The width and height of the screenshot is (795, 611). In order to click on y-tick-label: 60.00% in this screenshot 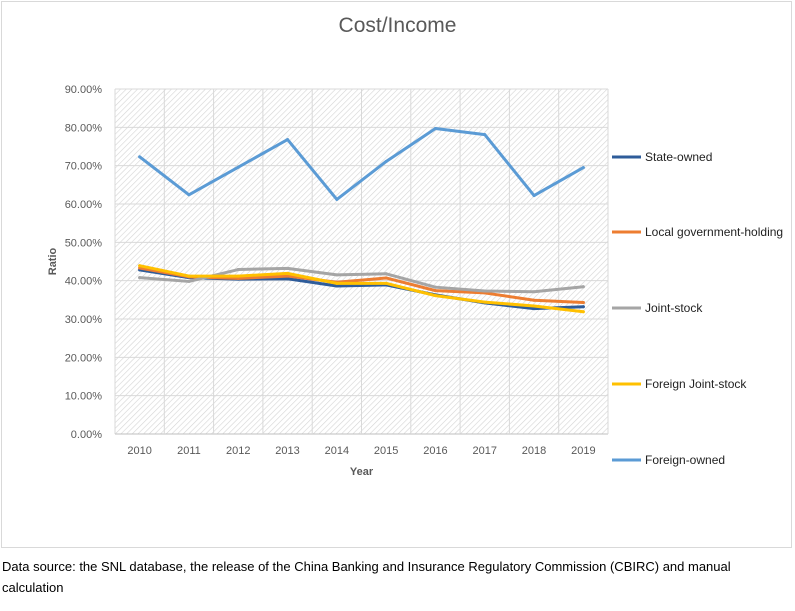, I will do `click(84, 205)`.